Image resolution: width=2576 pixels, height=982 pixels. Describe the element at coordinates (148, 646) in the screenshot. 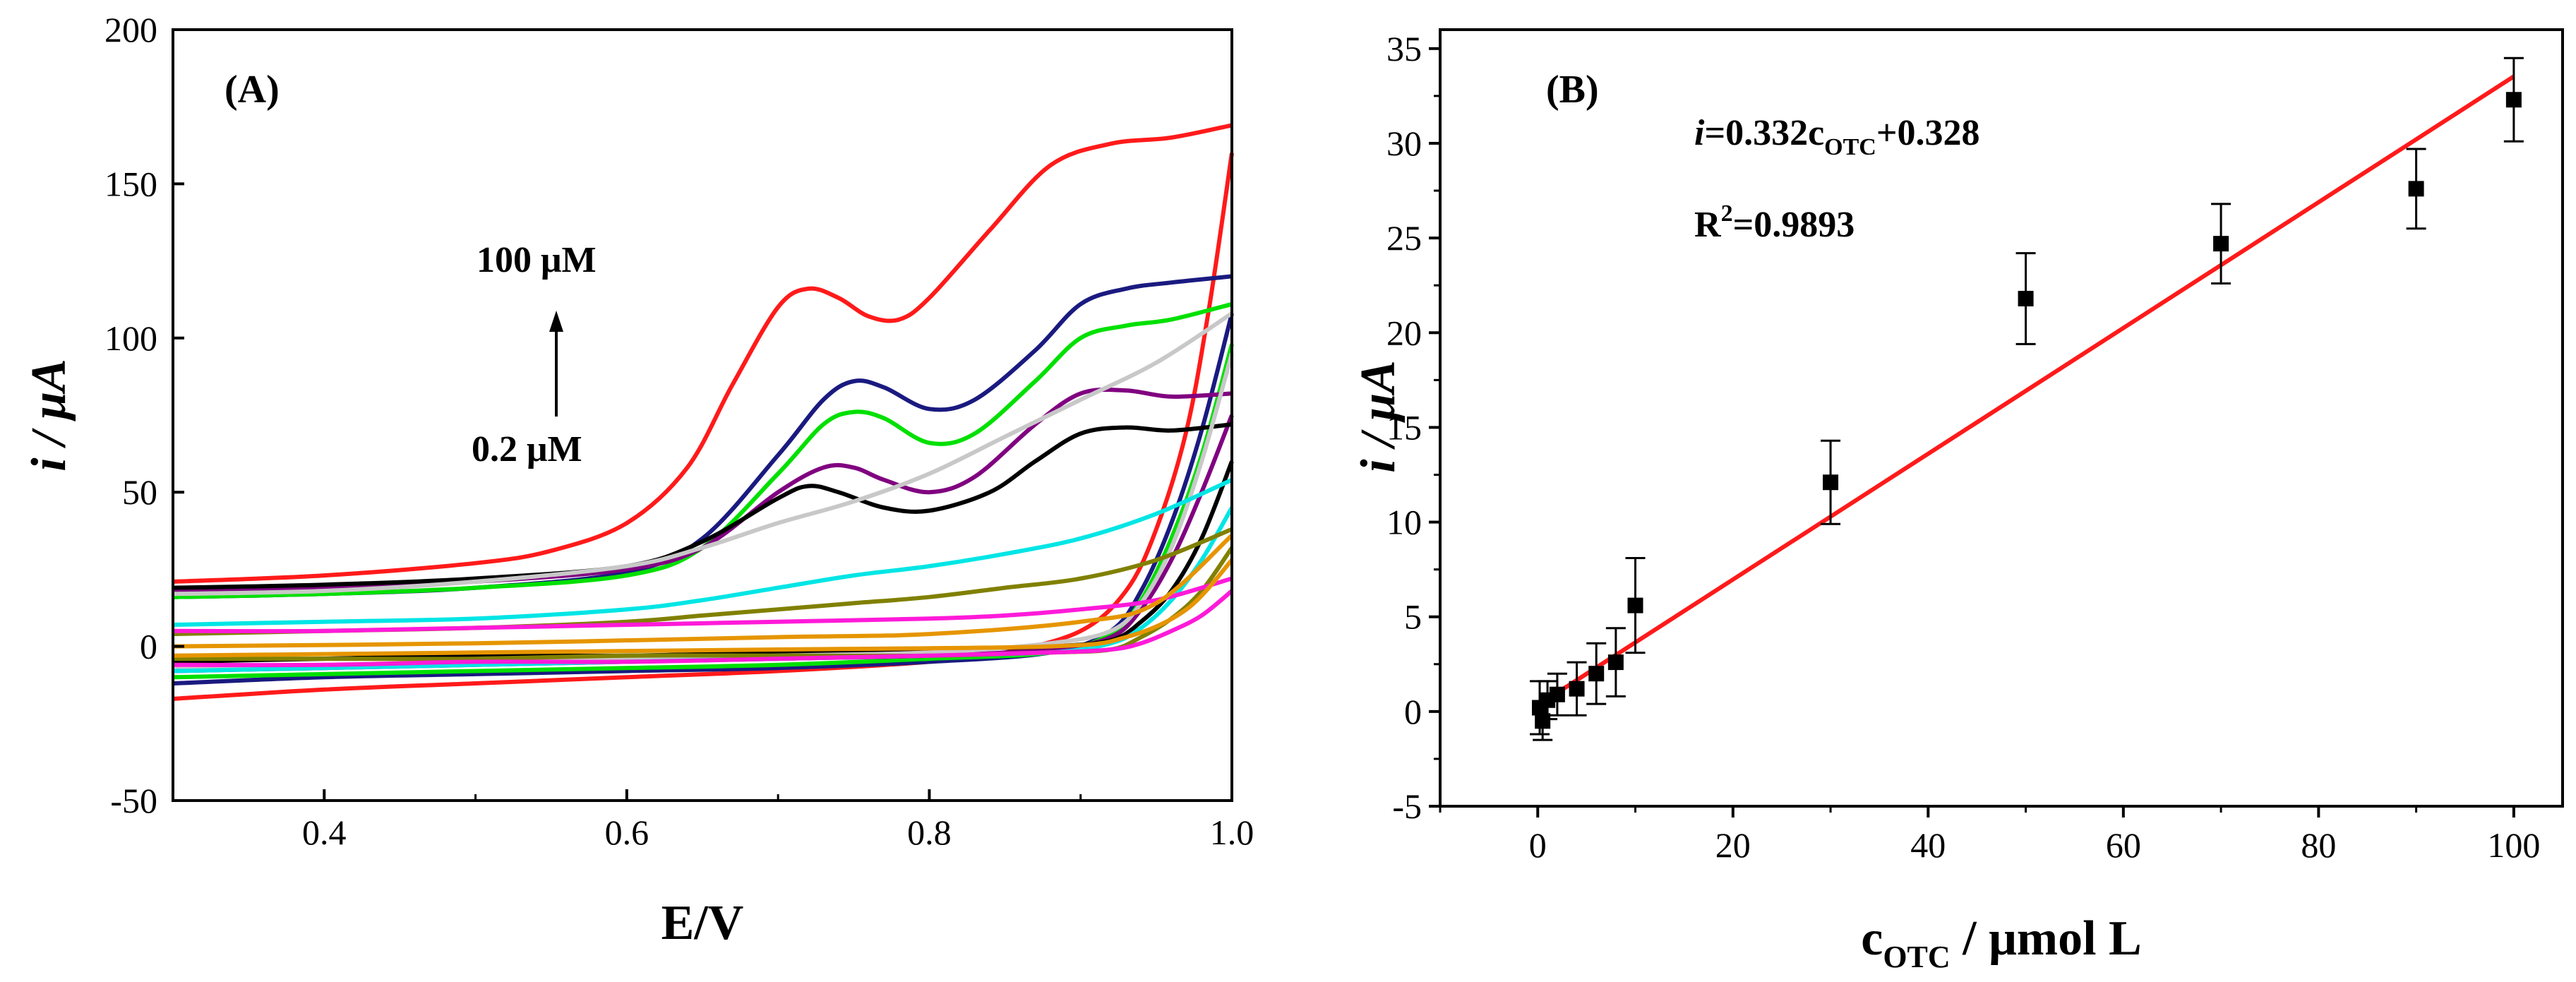

I see `panel-a-y-tick-label: 0` at that location.